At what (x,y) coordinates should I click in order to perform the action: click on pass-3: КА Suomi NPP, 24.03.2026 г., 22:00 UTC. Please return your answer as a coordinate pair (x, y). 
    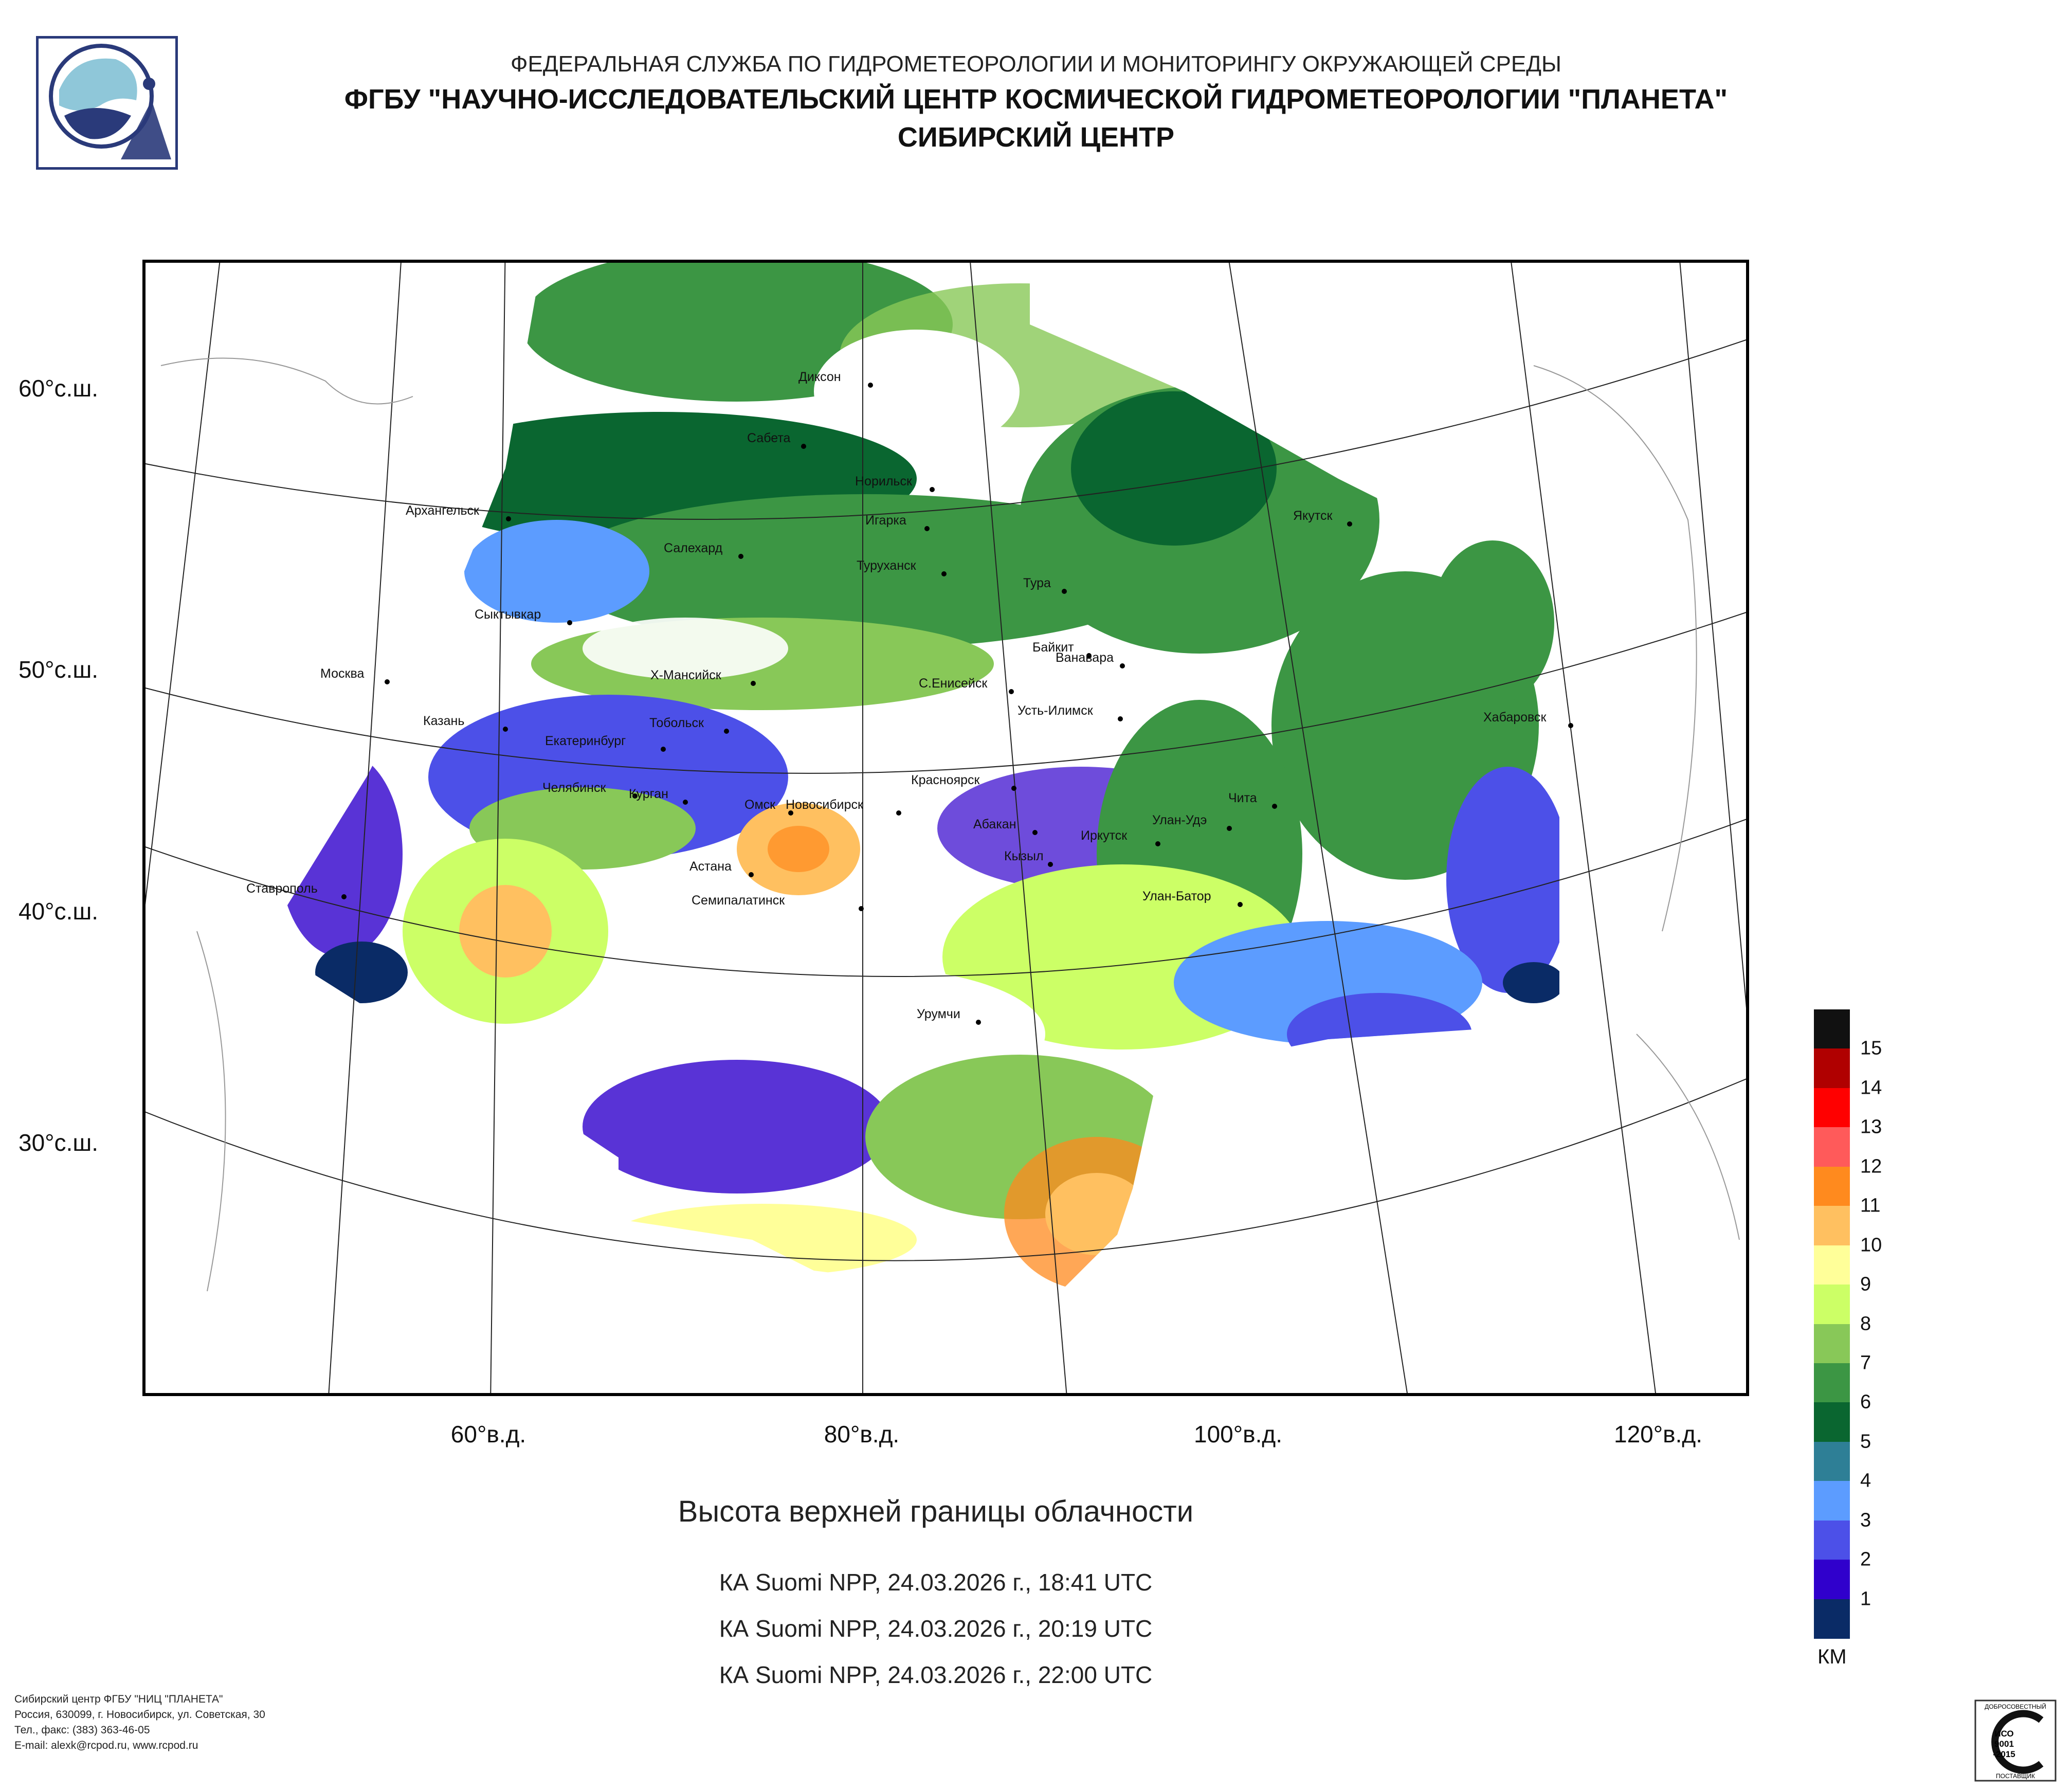
    Looking at the image, I should click on (936, 1674).